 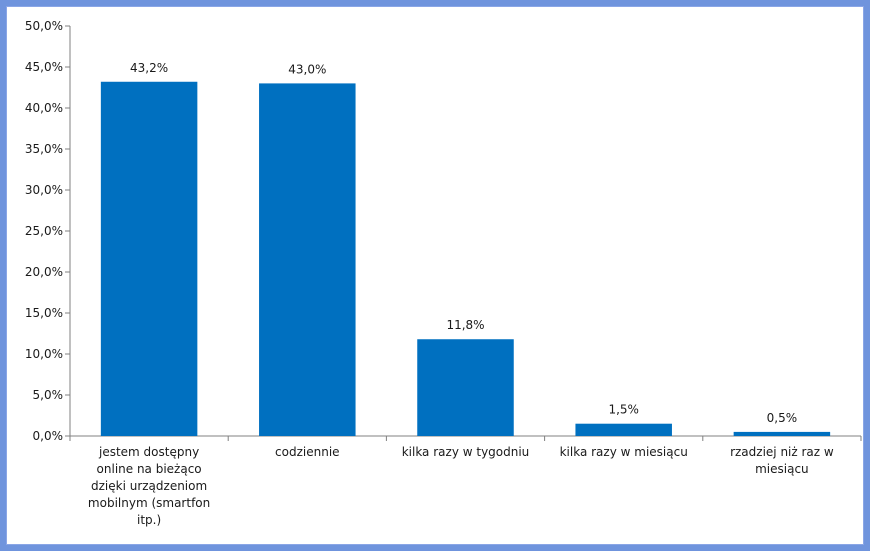 What do you see at coordinates (48, 395) in the screenshot?
I see `y-tick-label: 5,0%` at bounding box center [48, 395].